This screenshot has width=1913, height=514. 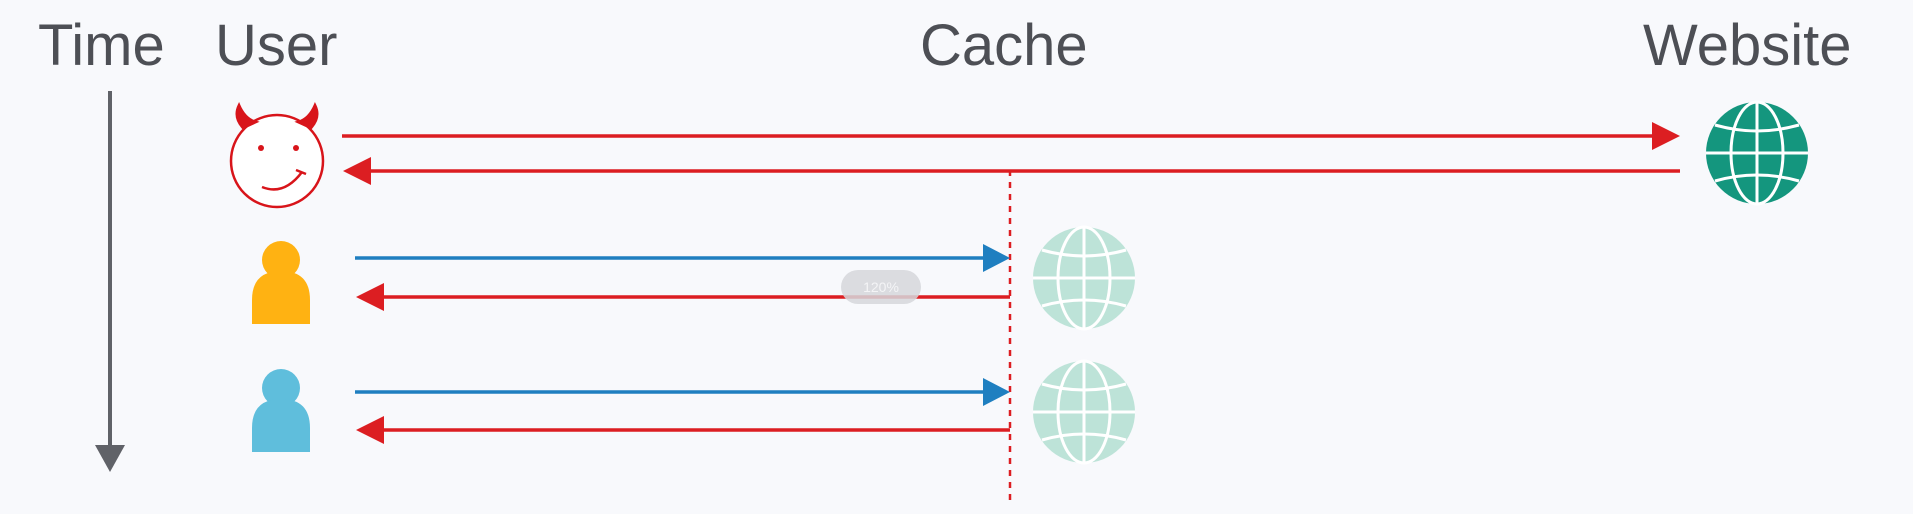 I want to click on website-globe-icon, so click(x=1757, y=153).